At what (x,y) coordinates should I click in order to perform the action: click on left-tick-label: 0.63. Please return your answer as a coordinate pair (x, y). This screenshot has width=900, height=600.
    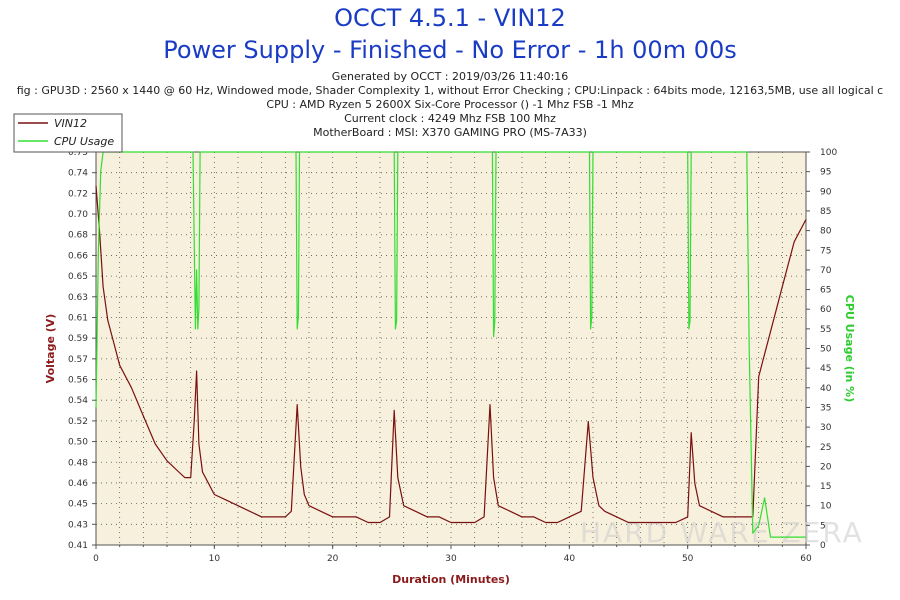
    Looking at the image, I should click on (78, 298).